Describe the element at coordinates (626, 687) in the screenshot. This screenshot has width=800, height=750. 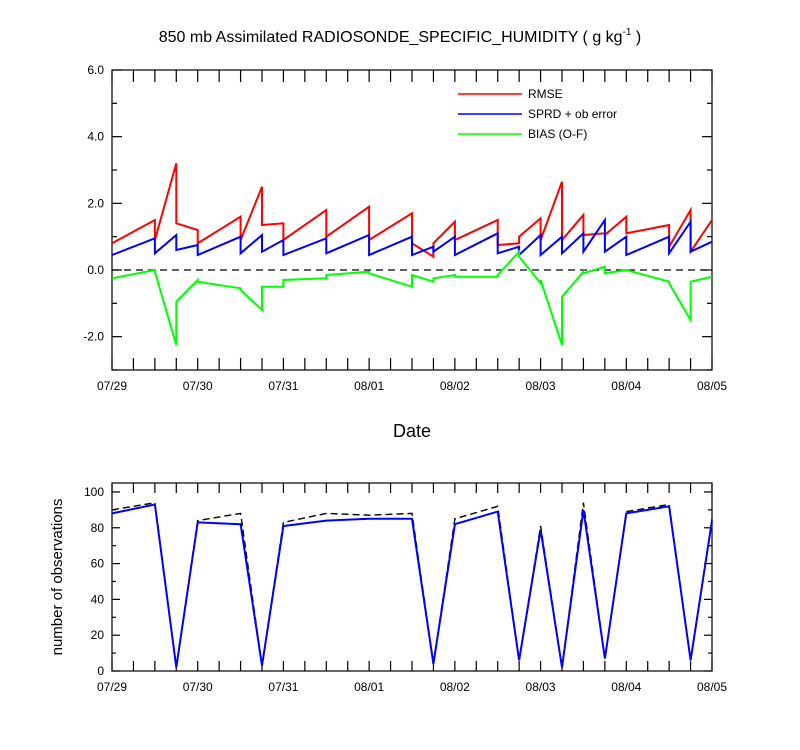
I see `bottom-x-tick-label: 08/04` at that location.